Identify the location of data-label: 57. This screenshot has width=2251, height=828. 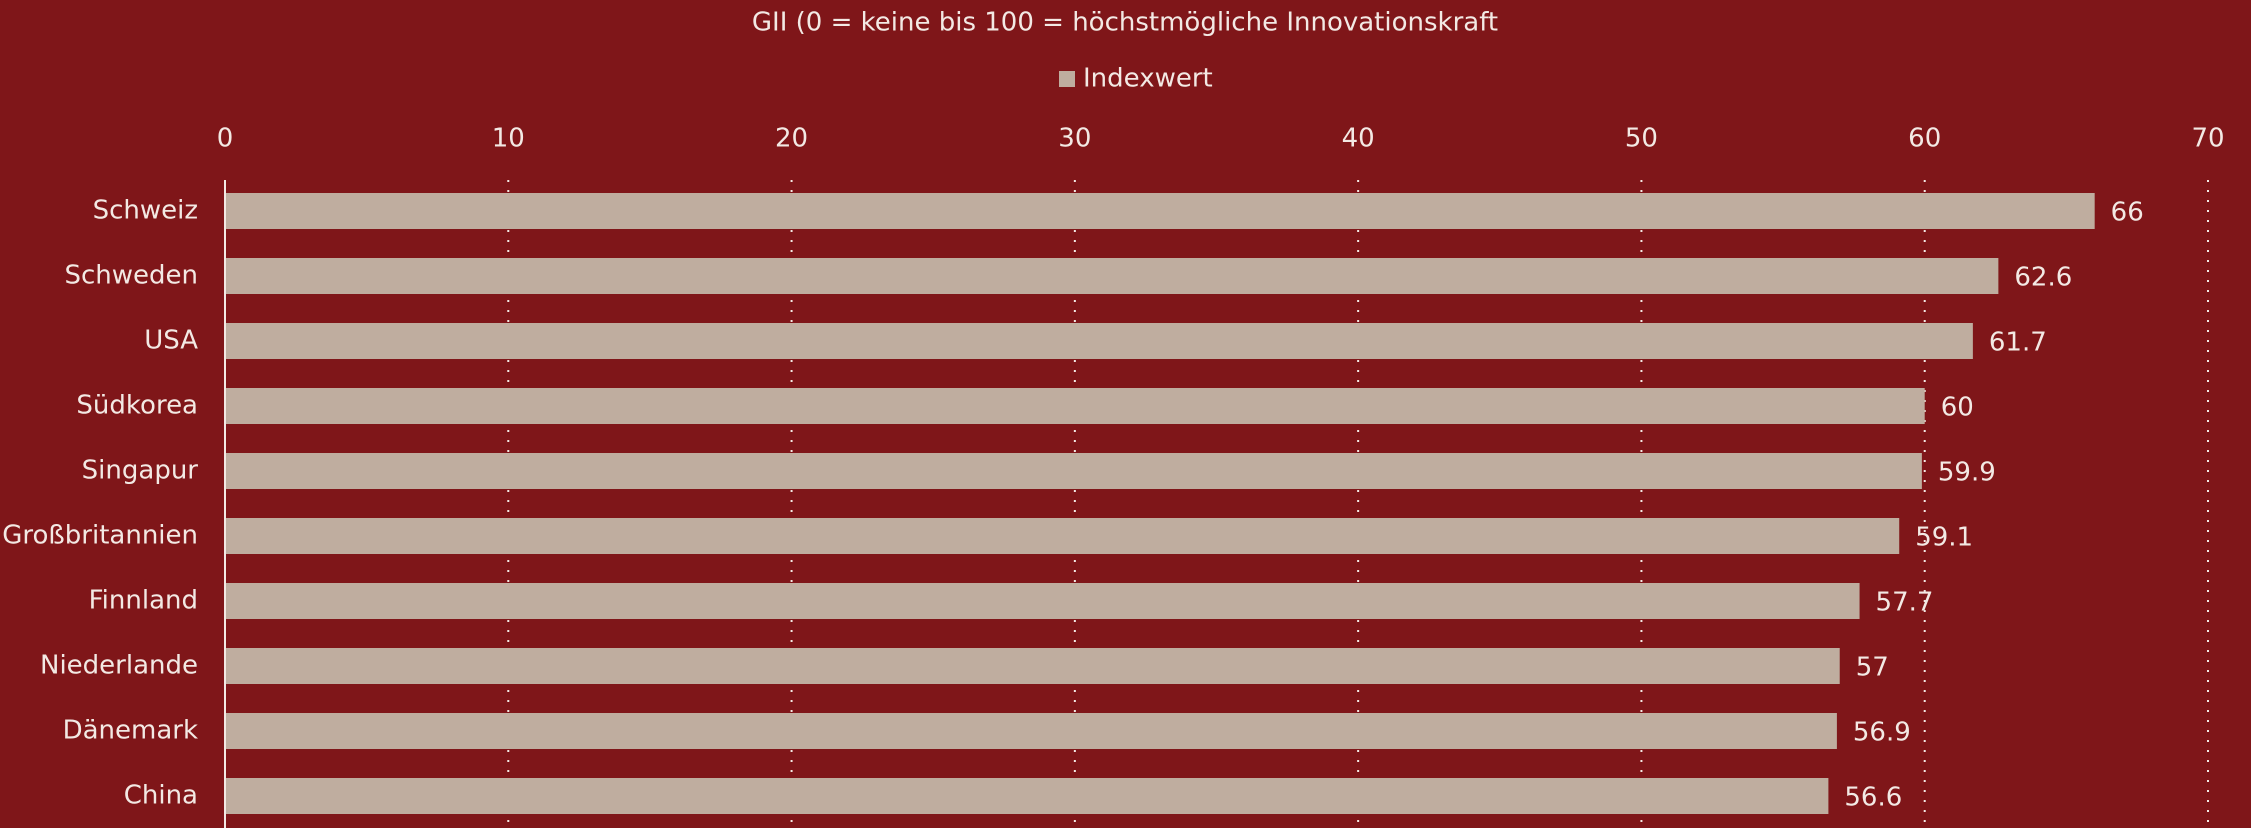
(1872, 668).